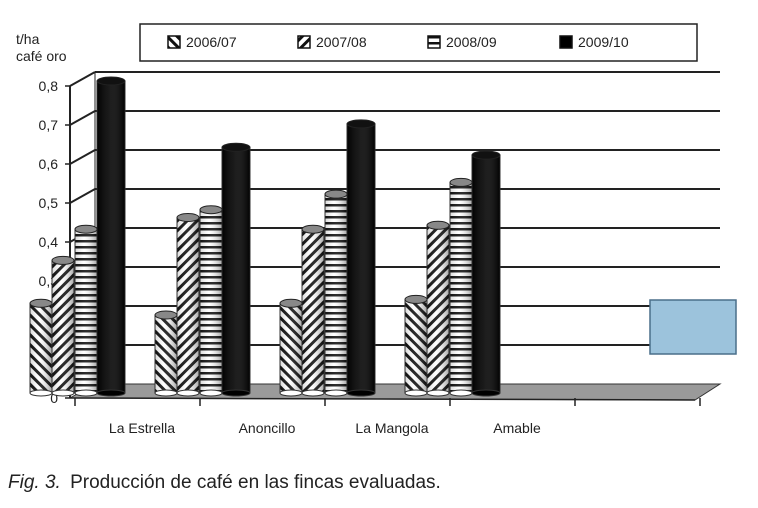 The width and height of the screenshot is (758, 508). I want to click on x-axis-line, so click(382, 399).